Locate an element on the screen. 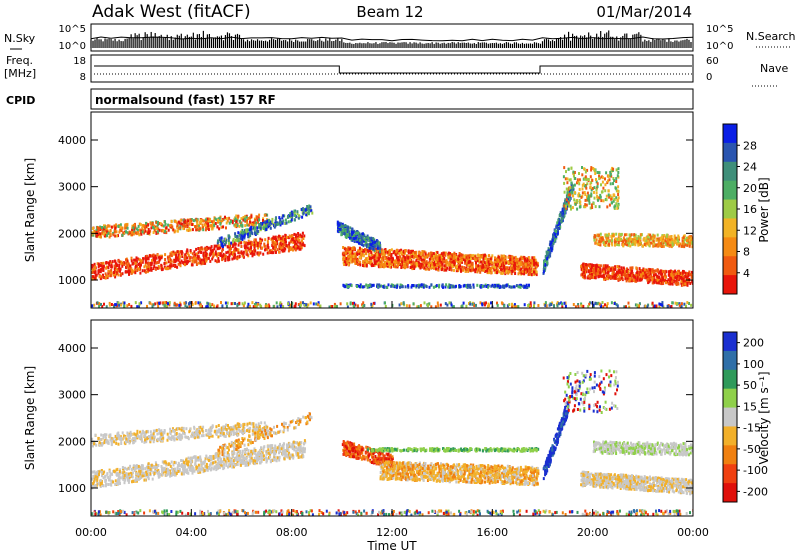  station-title: Adak West (fitACF) is located at coordinates (171, 12).